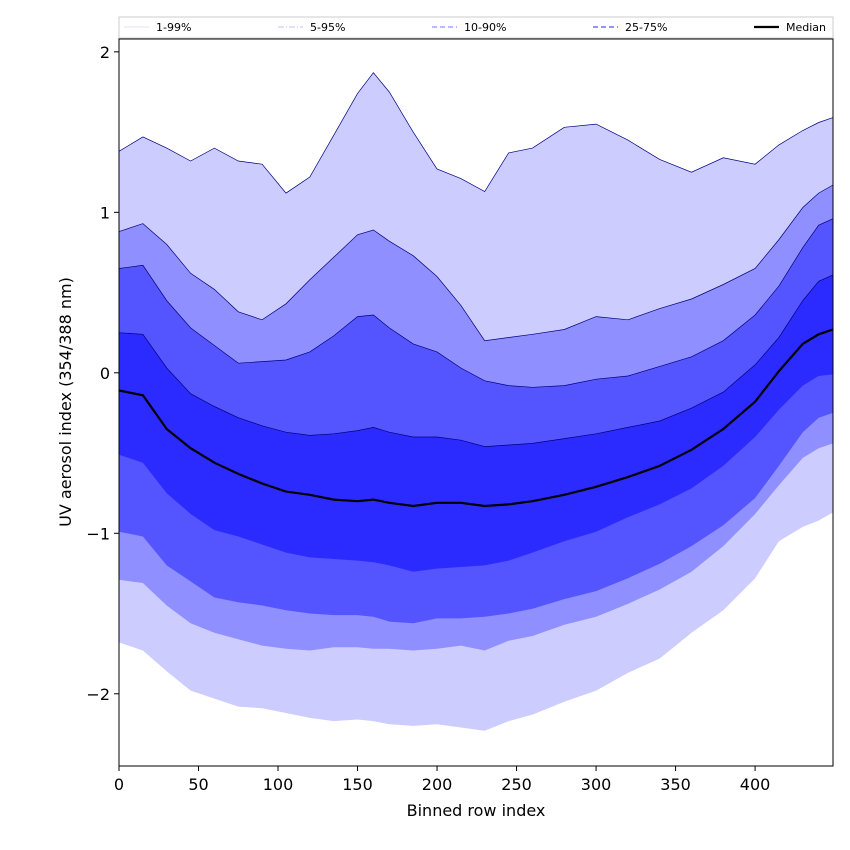 Image resolution: width=850 pixels, height=850 pixels. Describe the element at coordinates (98, 694) in the screenshot. I see `y-tick-label: −2` at that location.